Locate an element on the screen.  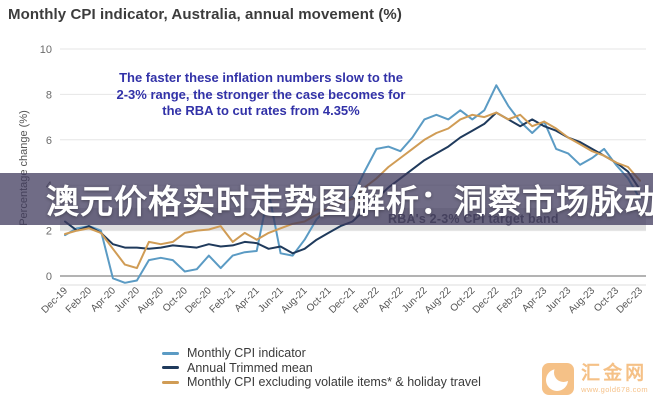
chinese-headline-banner: 澳元价格实时走势图解析：洞察市场脉动 is located at coordinates (326, 199).